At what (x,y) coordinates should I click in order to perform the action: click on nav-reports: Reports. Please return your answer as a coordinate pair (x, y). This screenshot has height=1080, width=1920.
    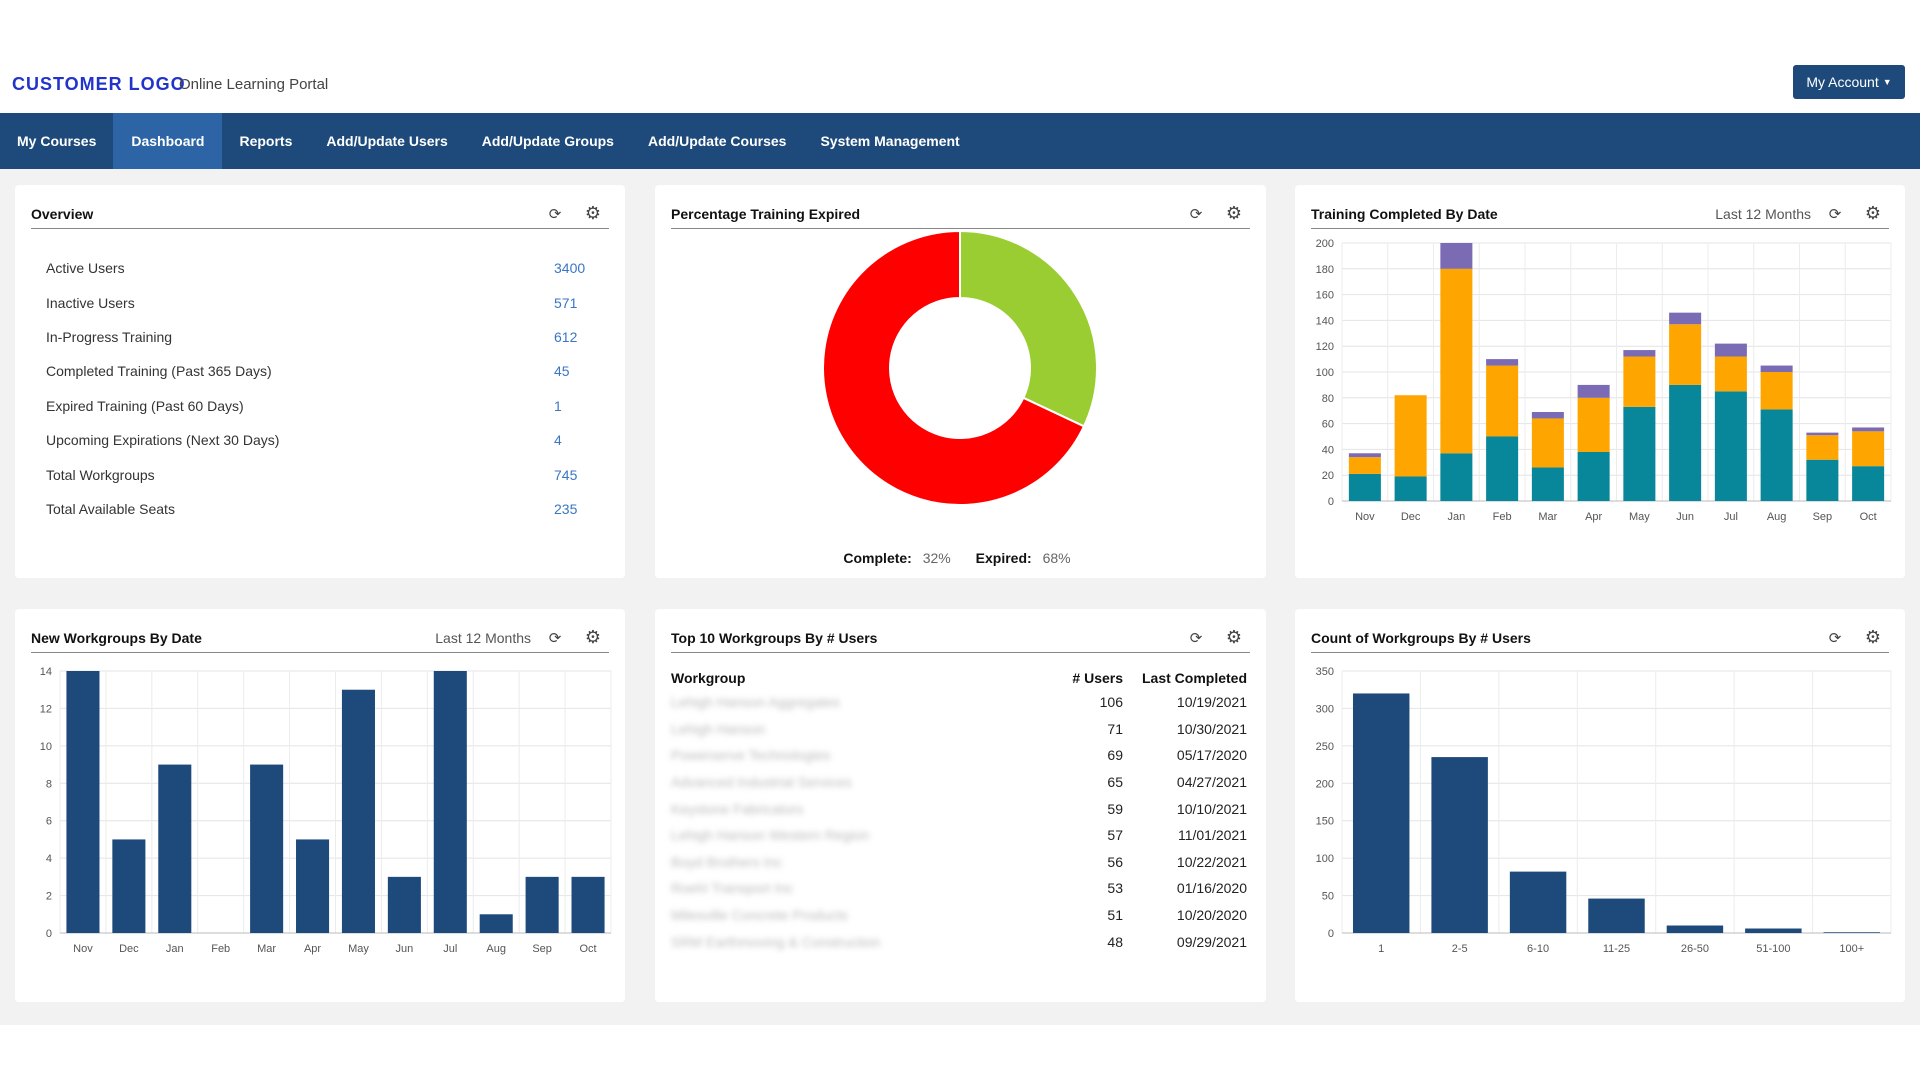
    Looking at the image, I should click on (266, 141).